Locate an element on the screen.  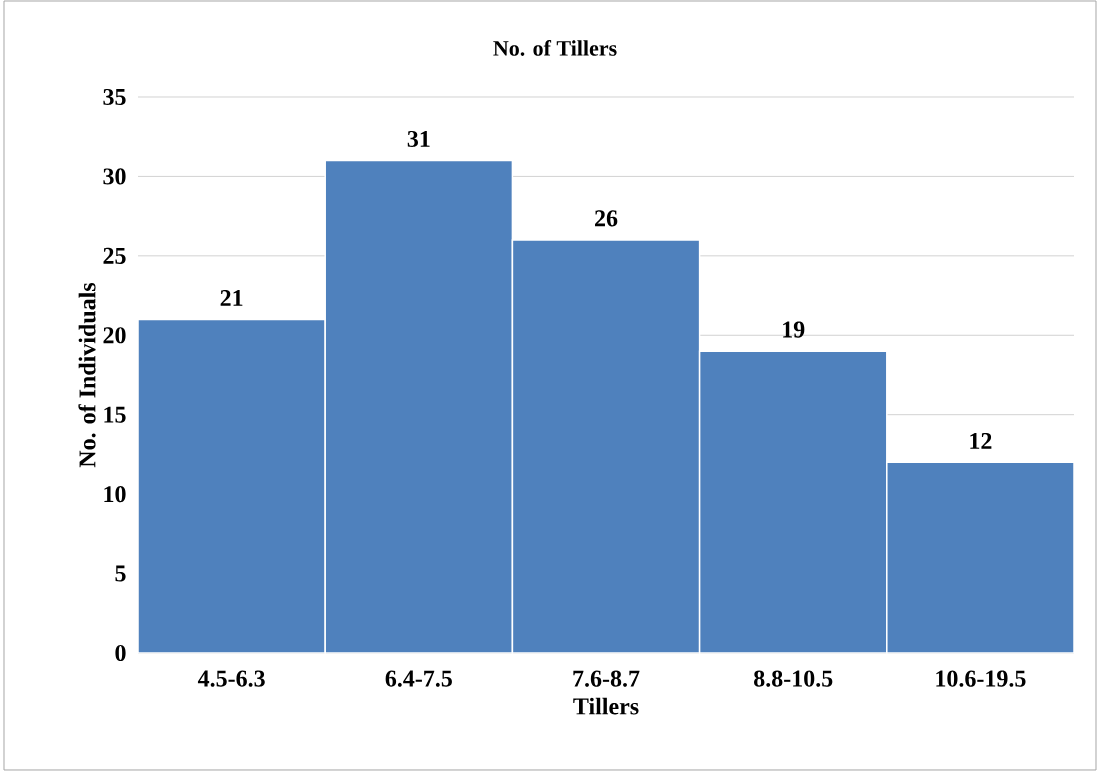
y-tick-label: 0 is located at coordinates (120, 653).